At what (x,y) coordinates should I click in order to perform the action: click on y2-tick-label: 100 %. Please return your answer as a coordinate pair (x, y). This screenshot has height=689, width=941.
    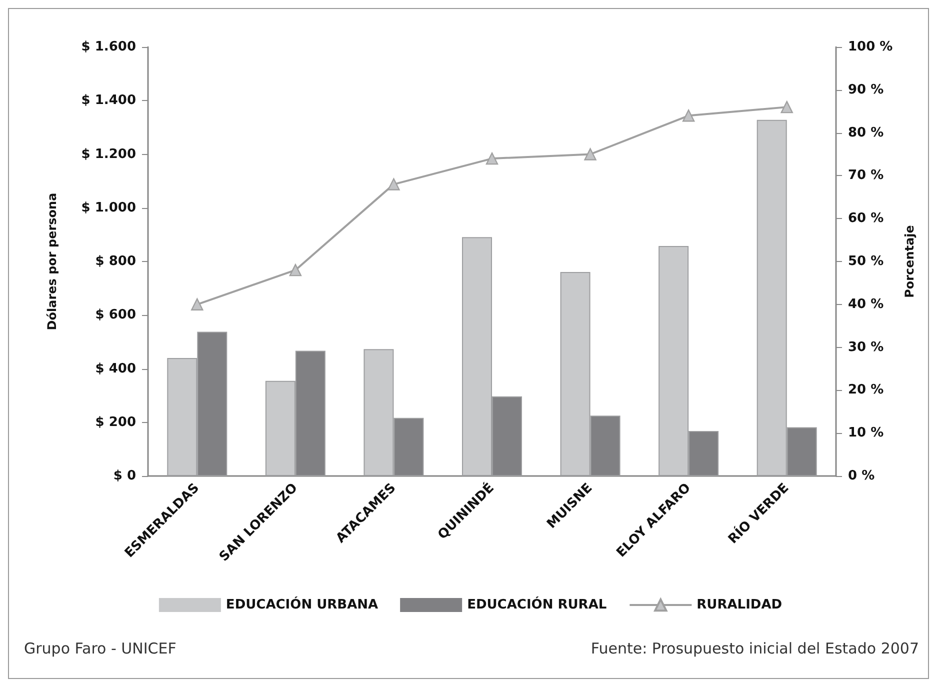
    Looking at the image, I should click on (870, 47).